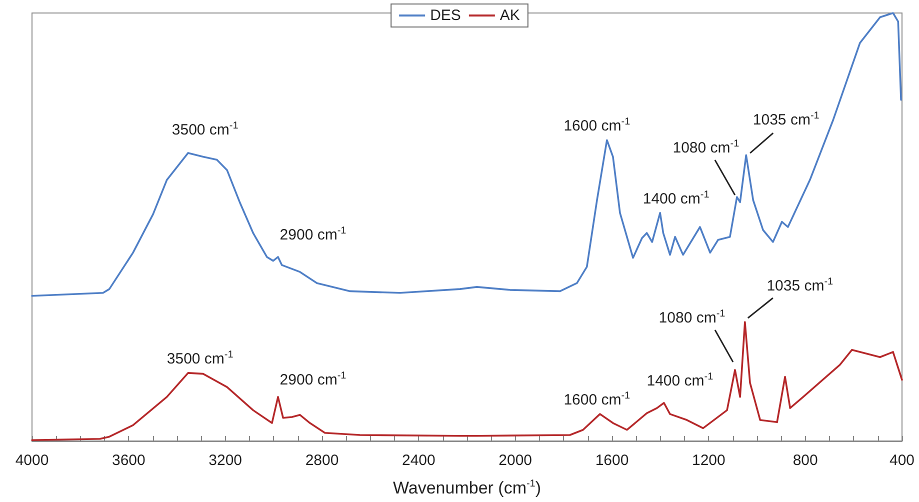 This screenshot has height=502, width=919. I want to click on x-tick-label: 2000, so click(515, 460).